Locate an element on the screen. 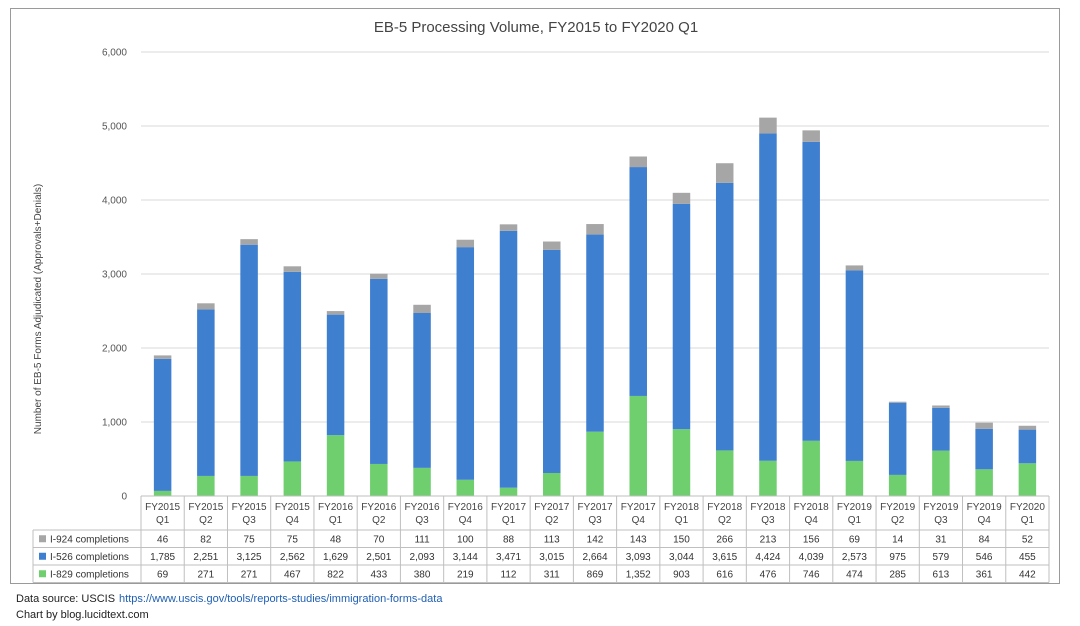 Image resolution: width=1080 pixels, height=626 pixels. y-tick-label: 6,000 is located at coordinates (114, 53).